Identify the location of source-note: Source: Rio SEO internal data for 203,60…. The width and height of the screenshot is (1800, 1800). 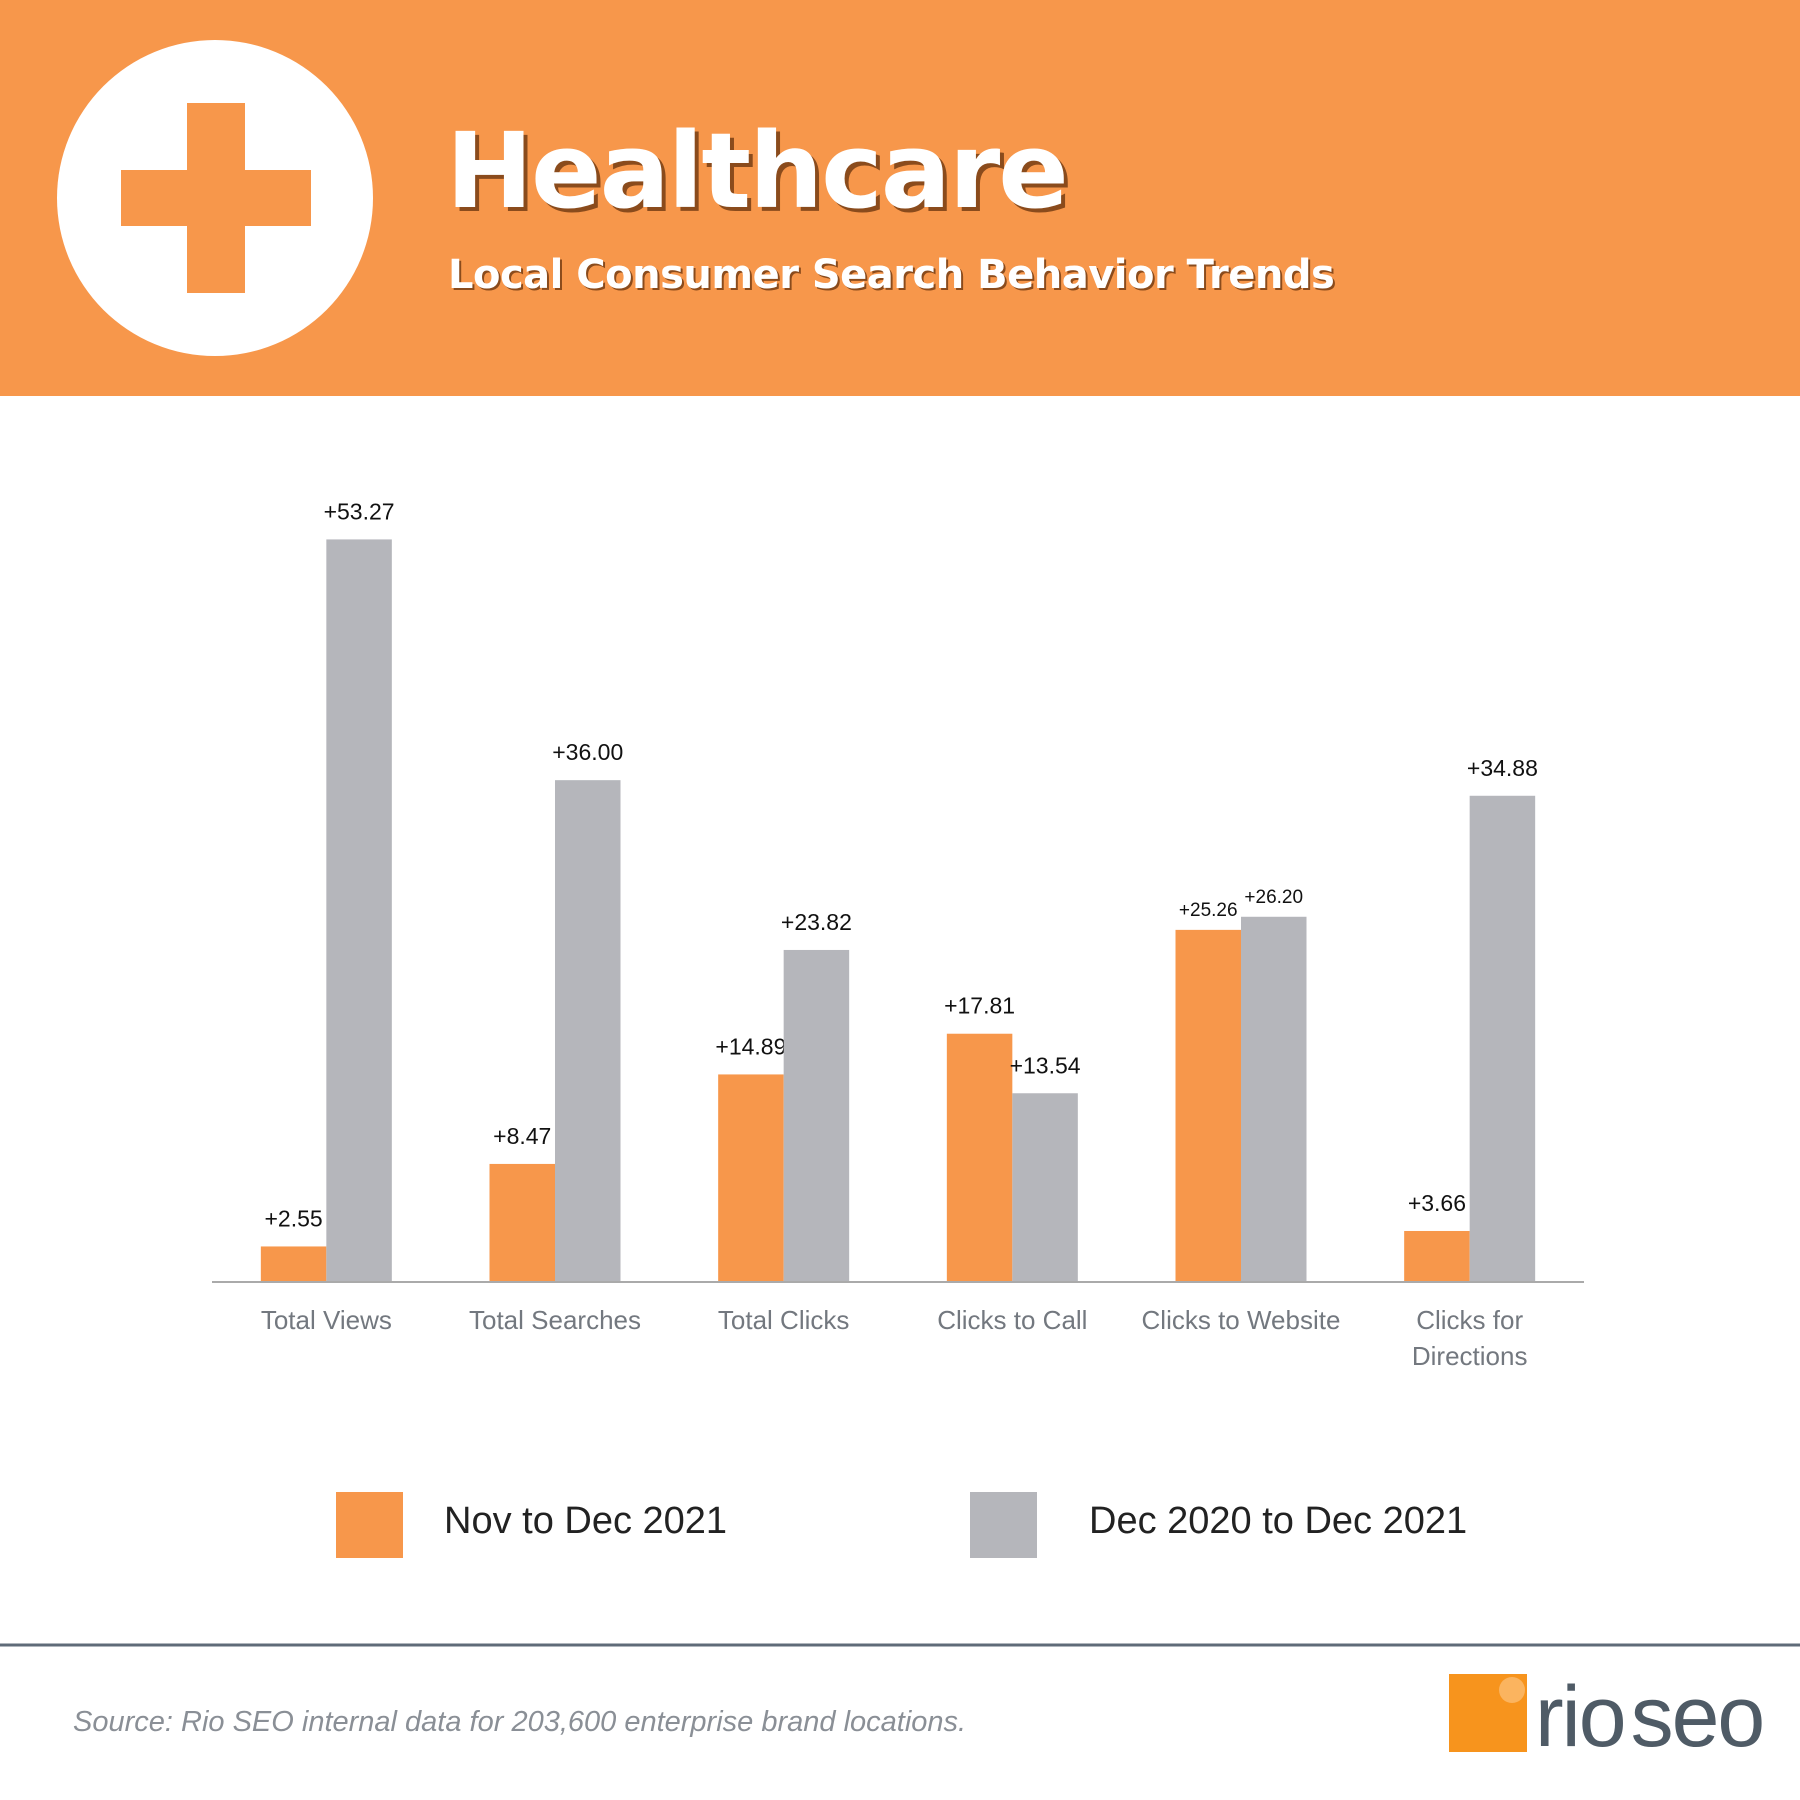
(520, 1722).